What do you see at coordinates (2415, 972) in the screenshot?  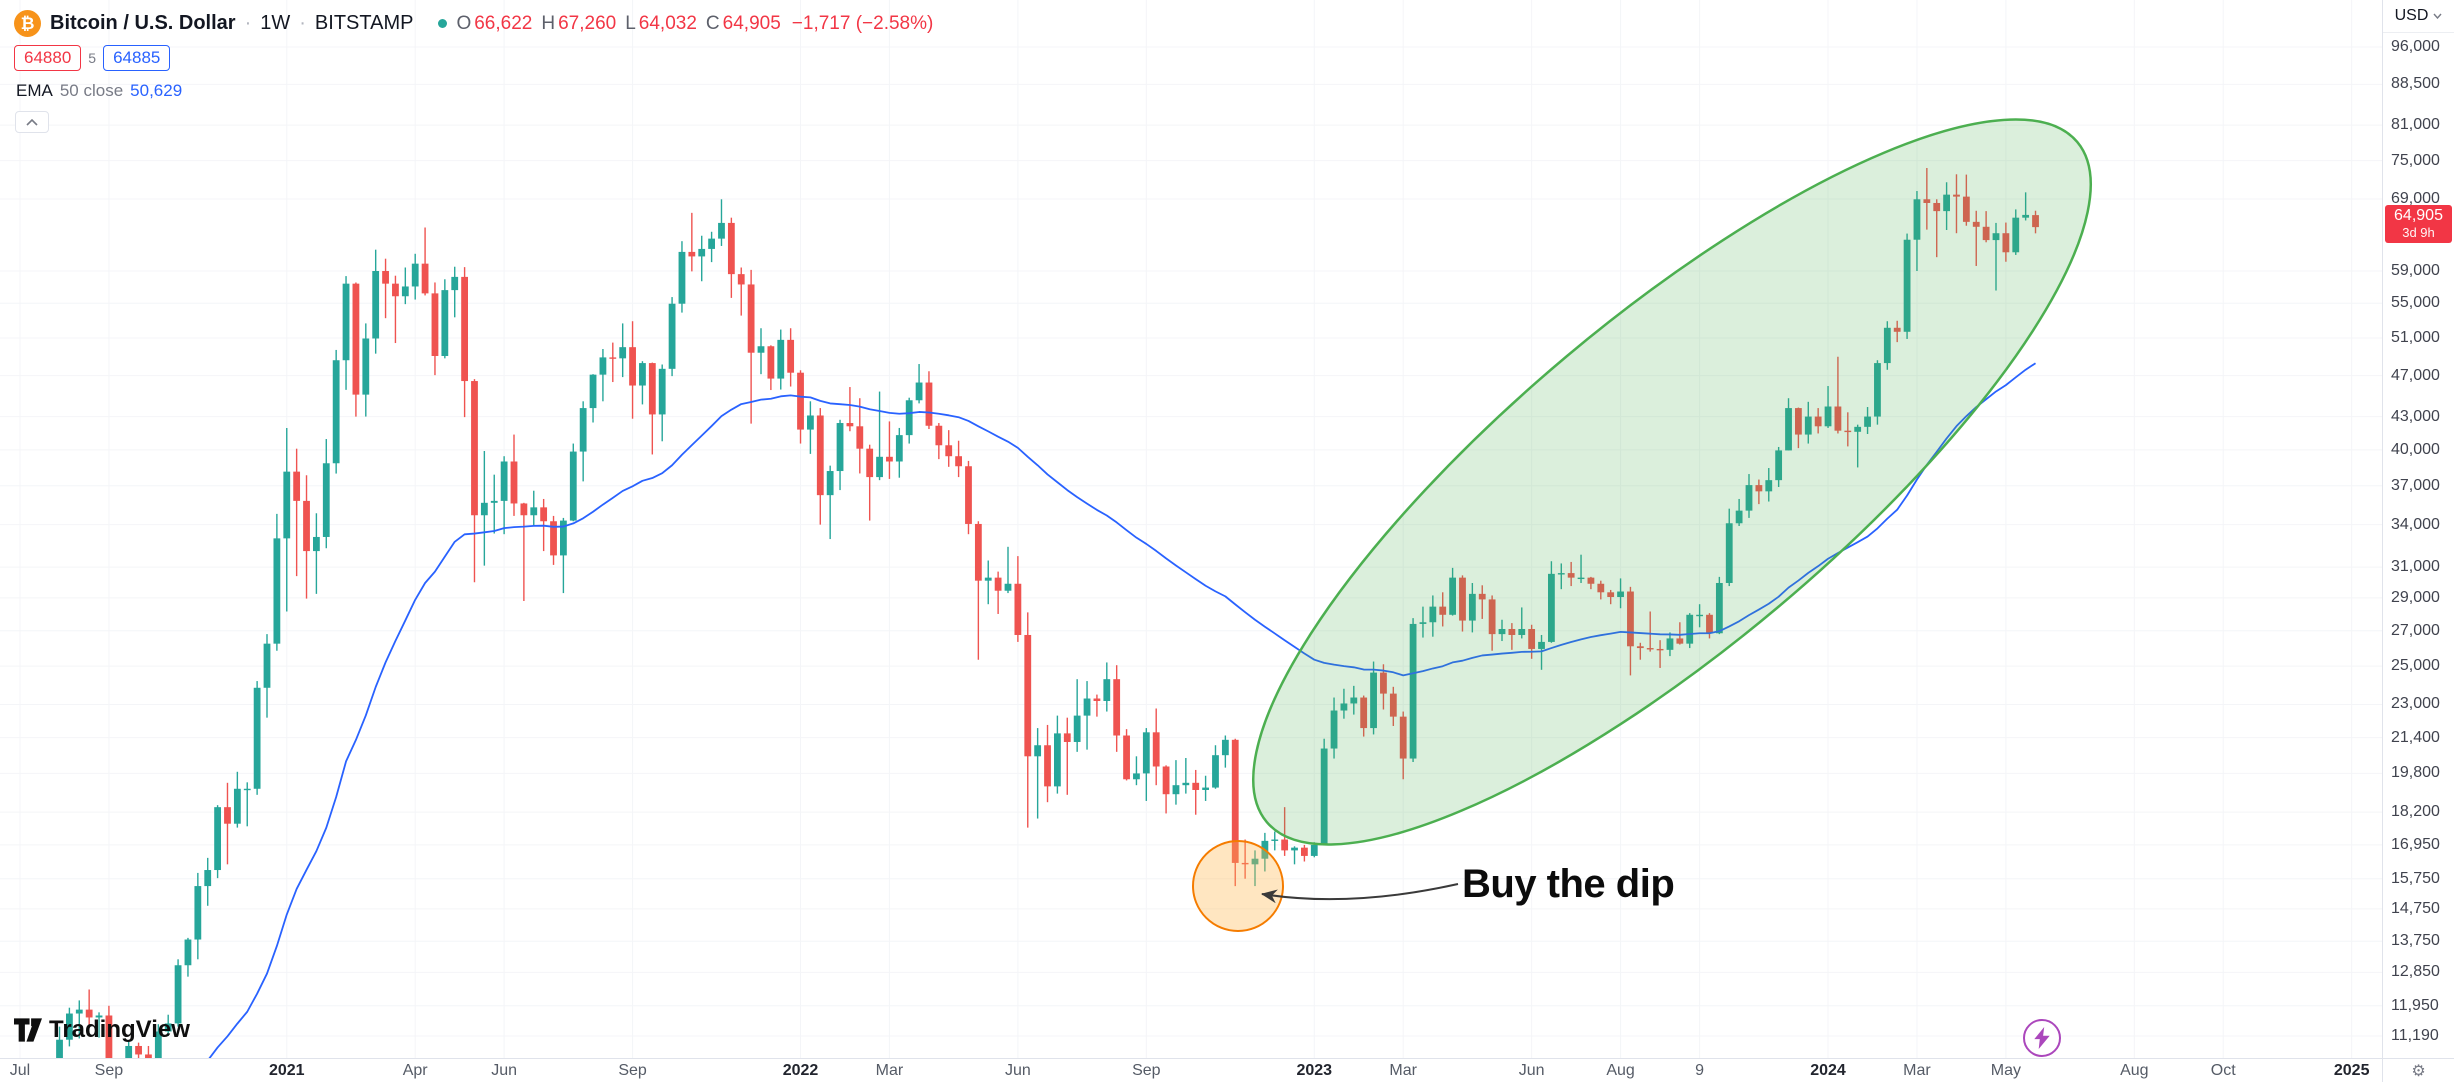 I see `price-axis-label: 12,850` at bounding box center [2415, 972].